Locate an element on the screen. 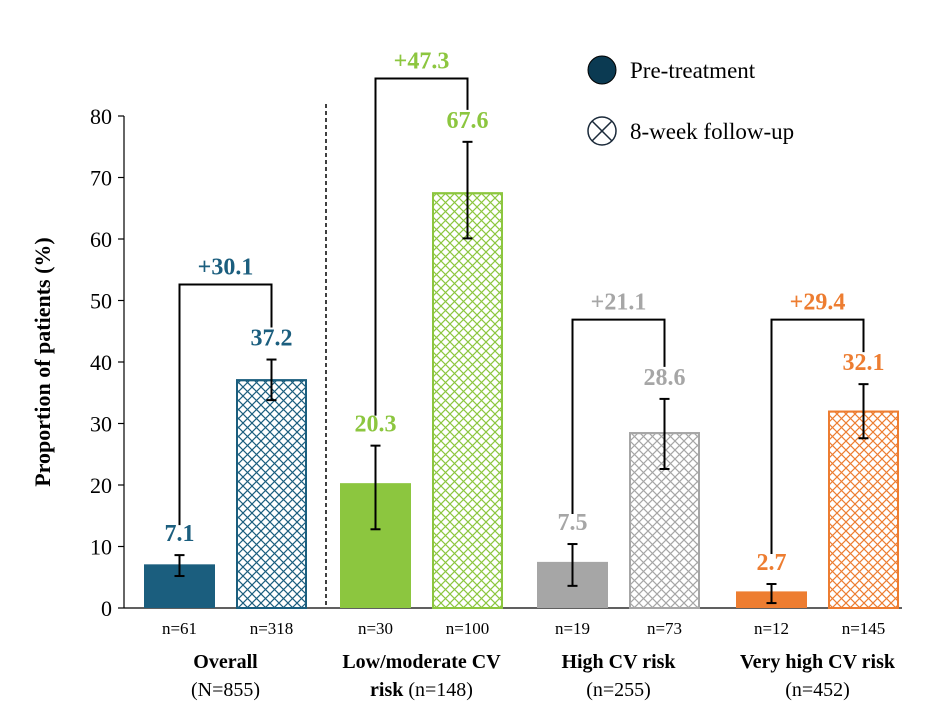 Image resolution: width=936 pixels, height=720 pixels. n-label: n=100 is located at coordinates (468, 628).